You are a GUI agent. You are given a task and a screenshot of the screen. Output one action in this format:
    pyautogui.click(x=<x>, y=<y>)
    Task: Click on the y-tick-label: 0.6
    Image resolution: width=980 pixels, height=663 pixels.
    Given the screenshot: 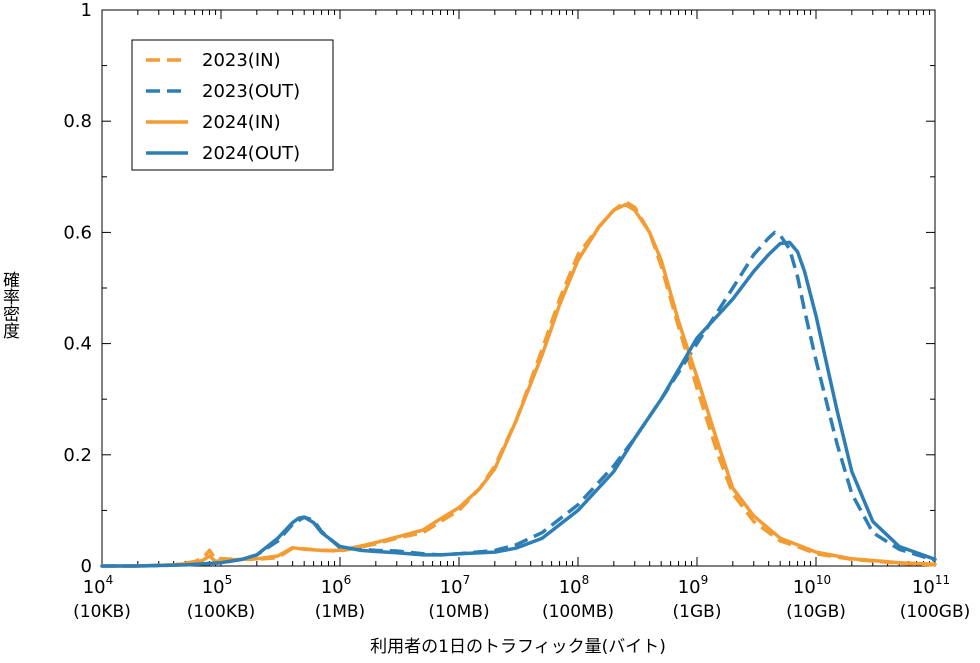 What is the action you would take?
    pyautogui.click(x=77, y=232)
    